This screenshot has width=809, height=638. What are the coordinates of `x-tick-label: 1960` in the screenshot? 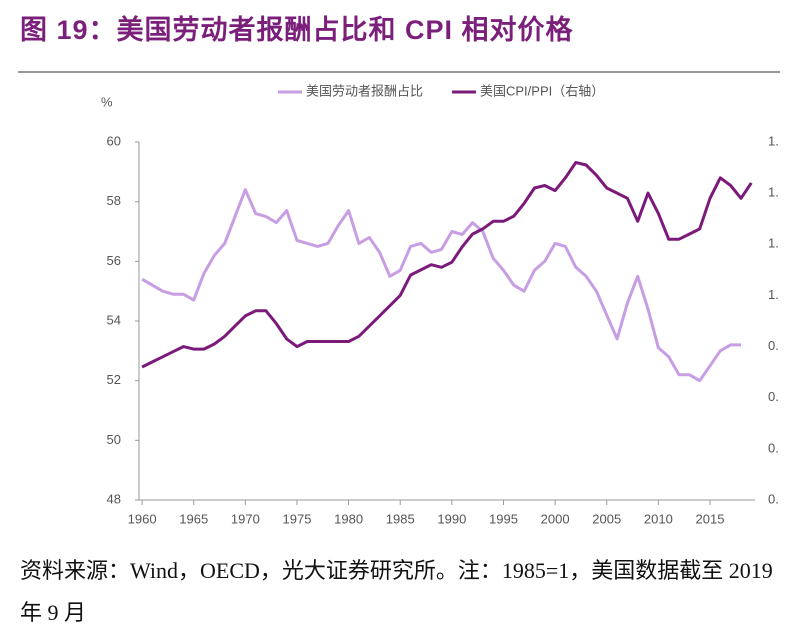 It's located at (142, 518).